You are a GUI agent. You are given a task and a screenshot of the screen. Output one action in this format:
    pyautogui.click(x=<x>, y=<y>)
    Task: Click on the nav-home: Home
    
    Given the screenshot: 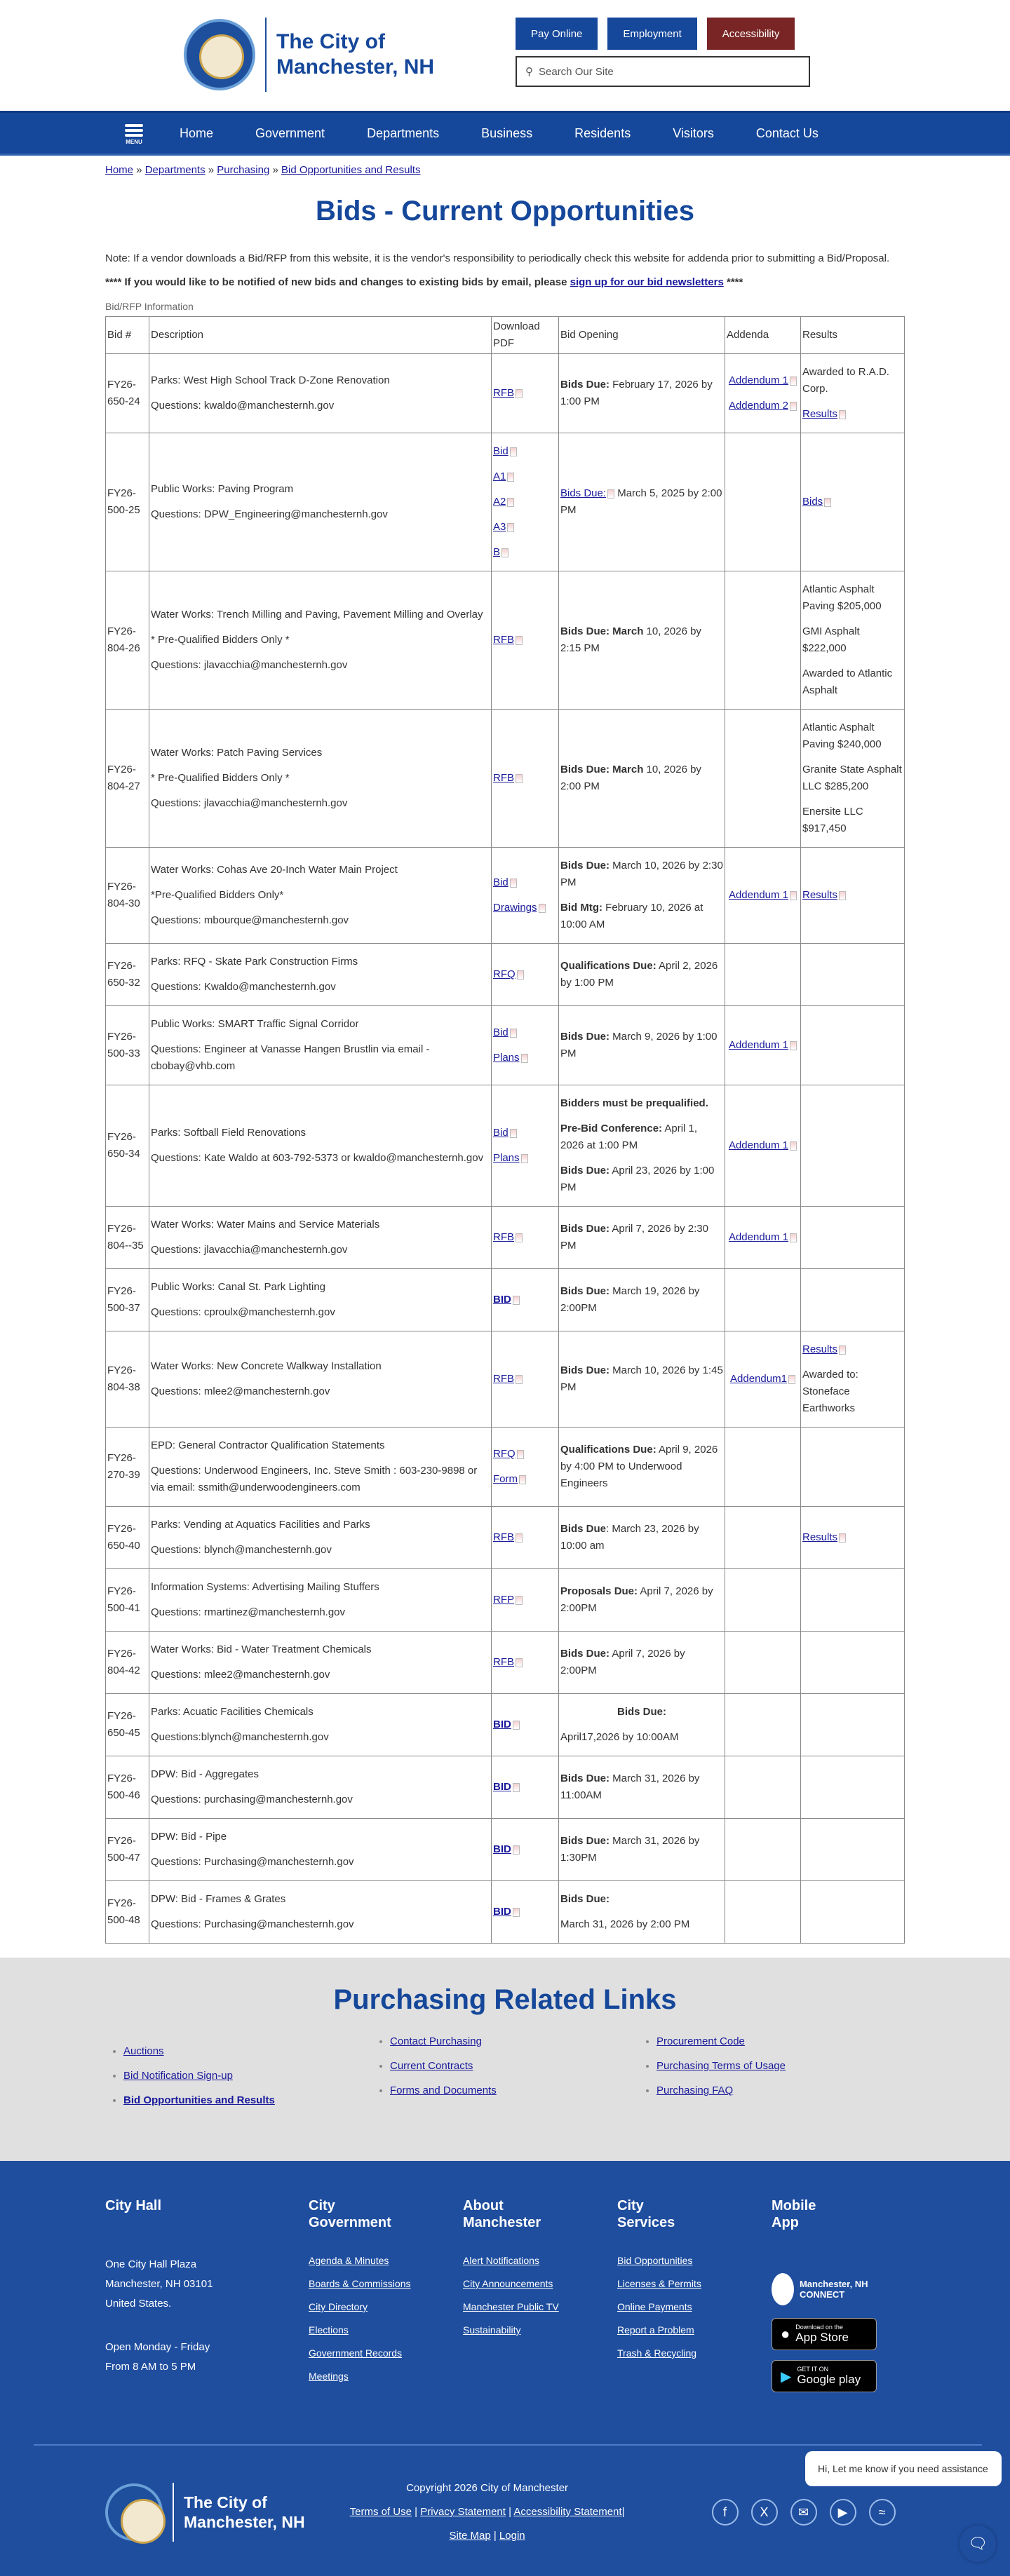 What is the action you would take?
    pyautogui.click(x=197, y=133)
    